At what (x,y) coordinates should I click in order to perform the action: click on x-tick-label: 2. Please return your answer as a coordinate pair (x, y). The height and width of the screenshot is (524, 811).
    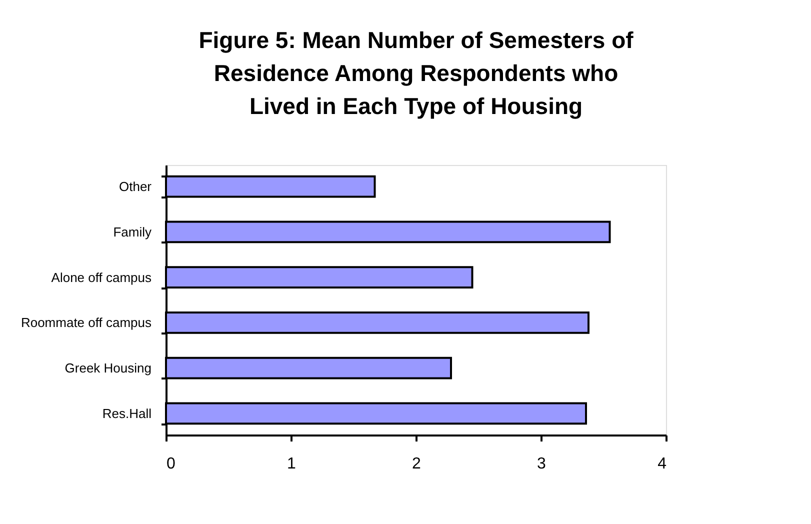
    Looking at the image, I should click on (417, 464).